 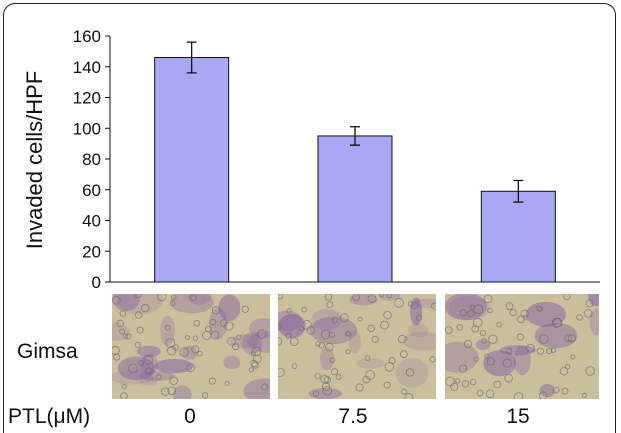 I want to click on y-tick-label: 120, so click(x=87, y=98).